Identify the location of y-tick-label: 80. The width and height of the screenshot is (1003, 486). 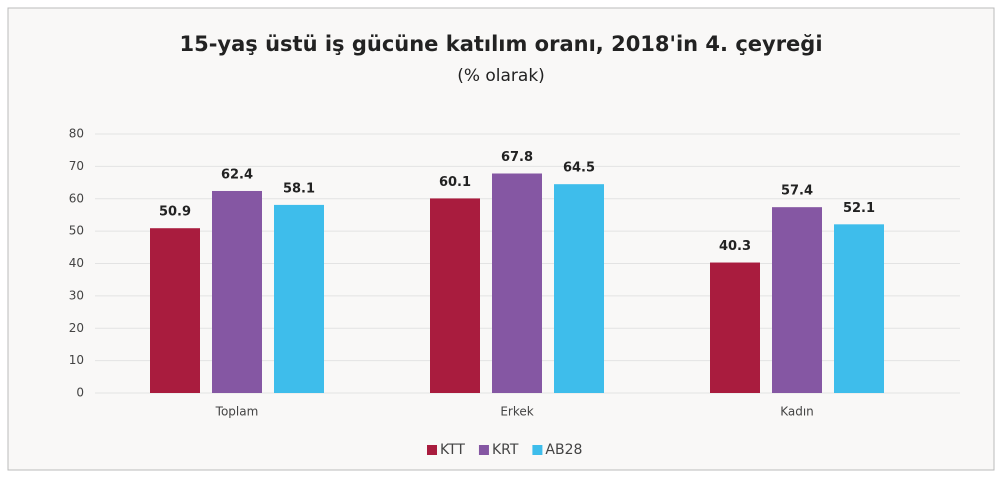
(76, 134).